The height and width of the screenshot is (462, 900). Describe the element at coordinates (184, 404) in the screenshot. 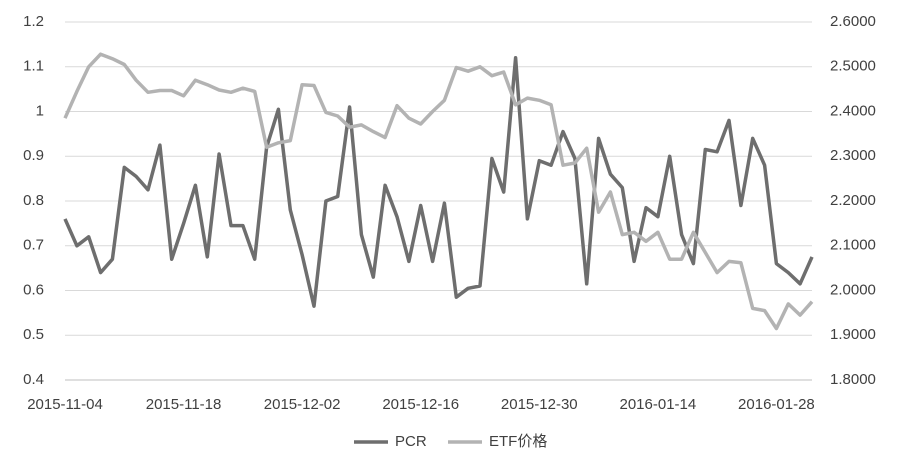

I see `x-tick-label: 2015-11-18` at that location.